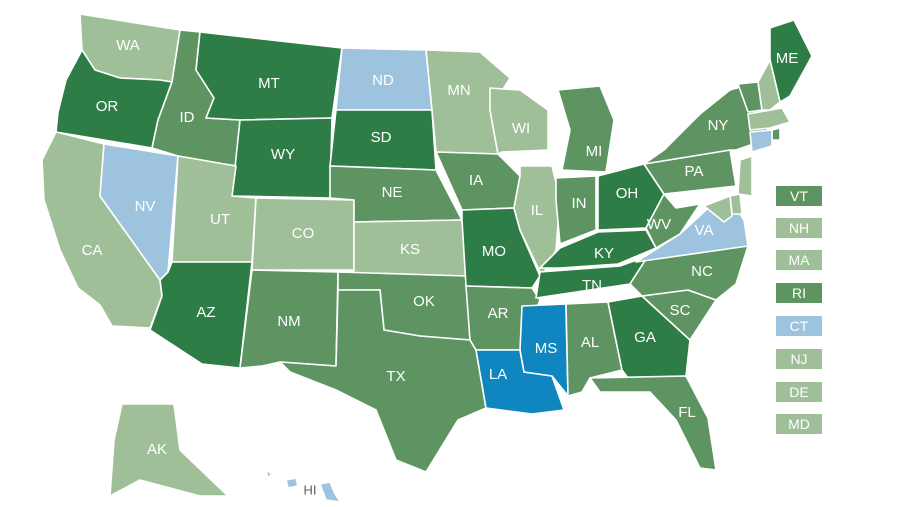 The height and width of the screenshot is (507, 900). What do you see at coordinates (519, 121) in the screenshot?
I see `state-wi` at bounding box center [519, 121].